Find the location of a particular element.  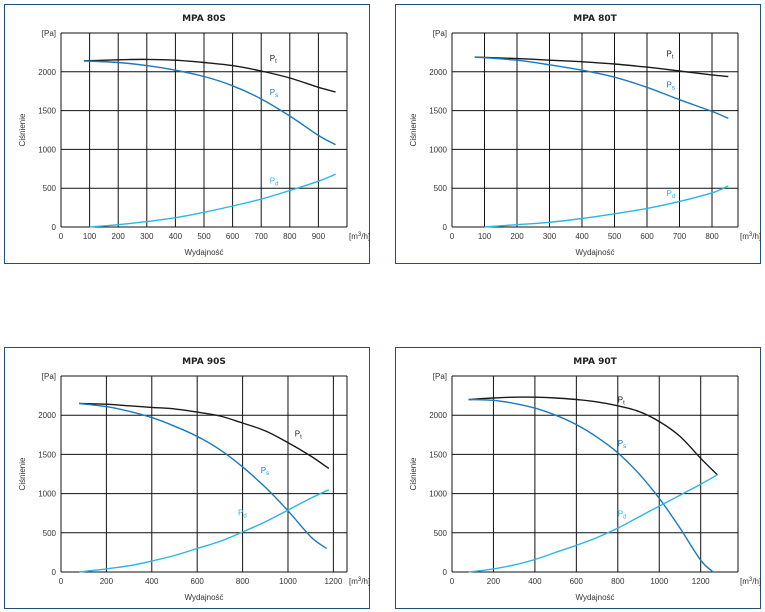

chart-title: MPA 80T is located at coordinates (595, 19).